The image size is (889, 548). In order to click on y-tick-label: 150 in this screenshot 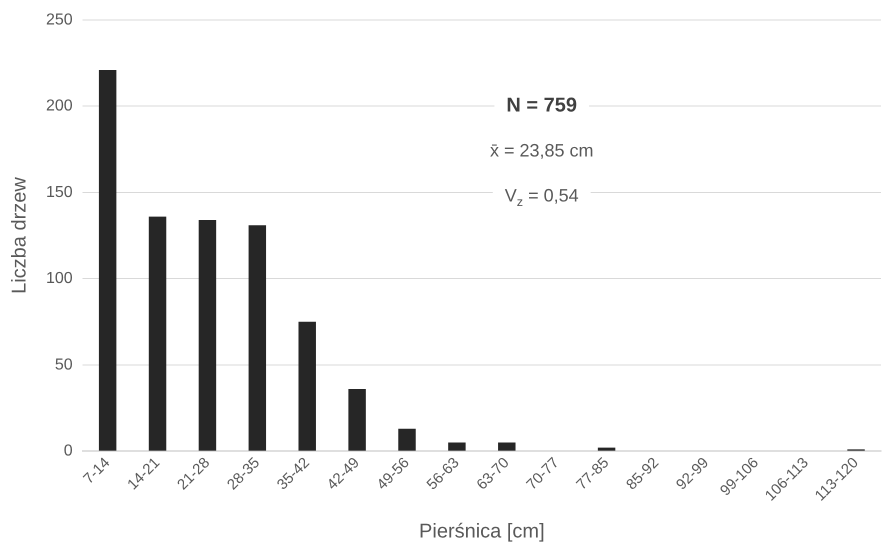, I will do `click(59, 192)`.